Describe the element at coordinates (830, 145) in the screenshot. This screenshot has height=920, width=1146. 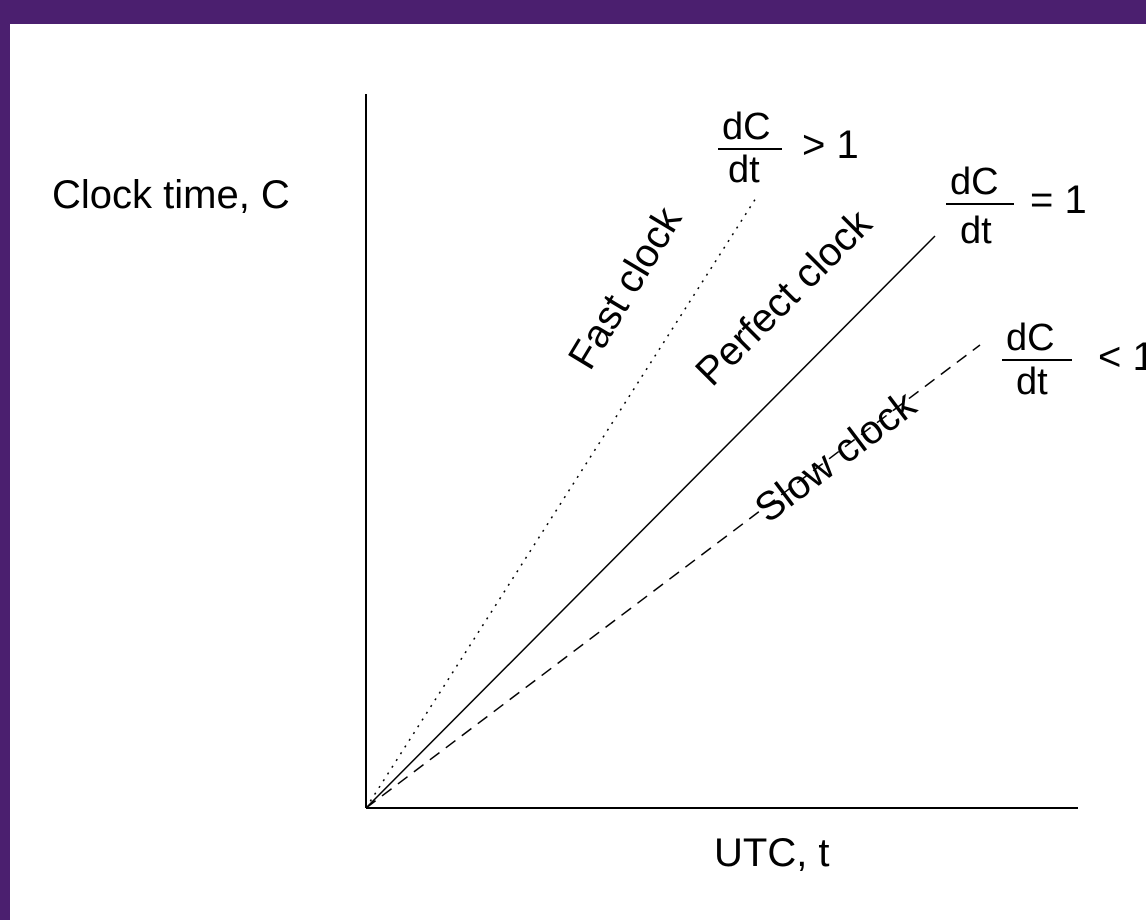
I see `fast-slope: > 1` at that location.